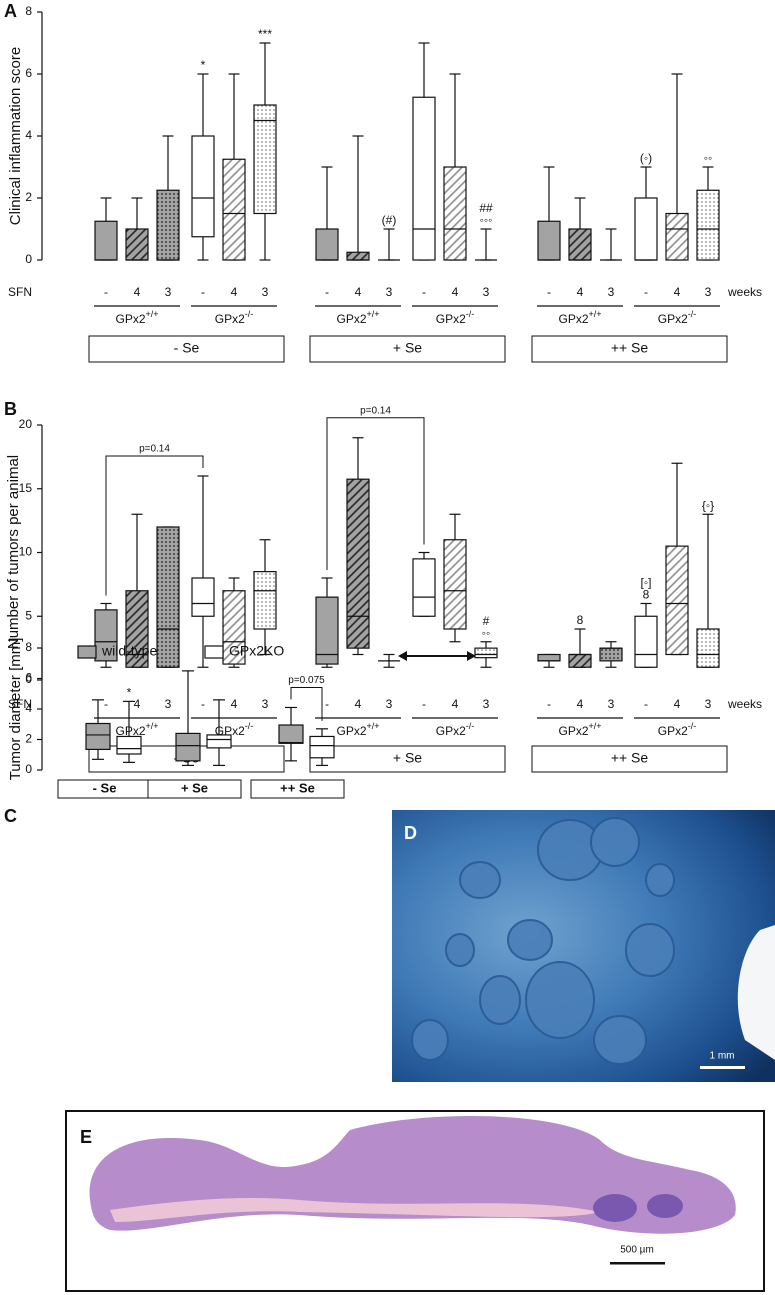 The height and width of the screenshot is (1295, 775). I want to click on y-axis-title: Clinical inflammation score, so click(15, 136).